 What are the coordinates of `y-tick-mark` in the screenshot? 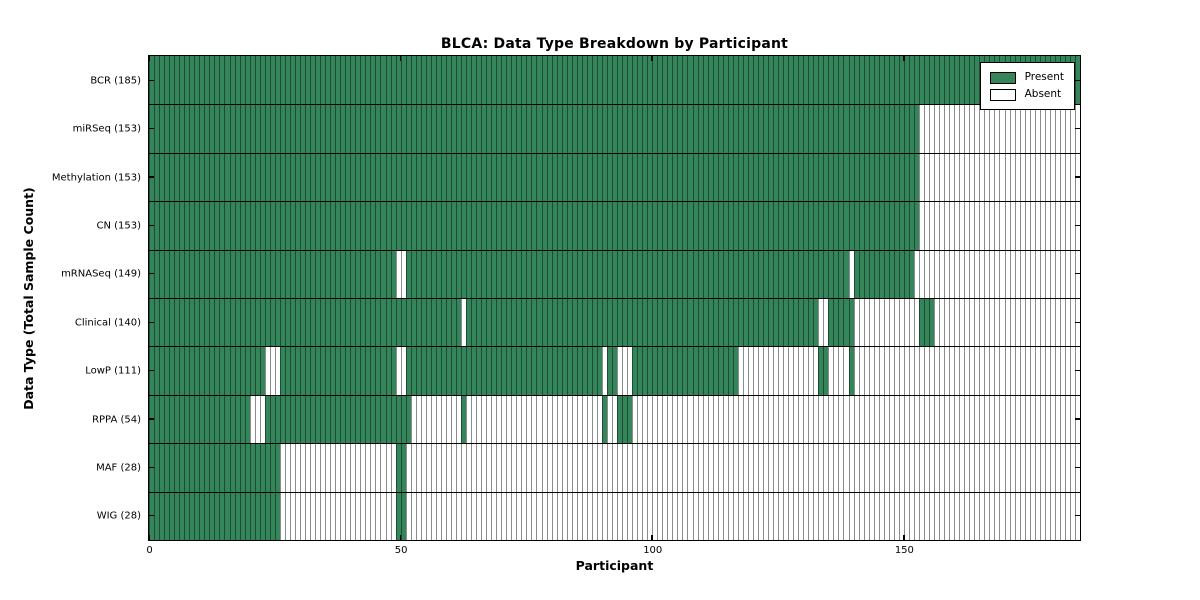 It's located at (1077, 516).